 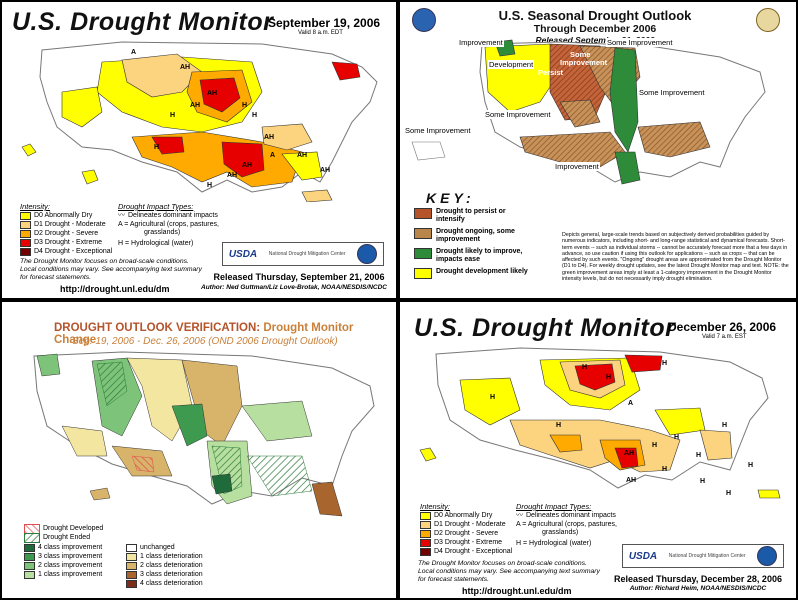 What do you see at coordinates (63, 225) in the screenshot?
I see `legend-d1: D1 Drought - Moderate` at bounding box center [63, 225].